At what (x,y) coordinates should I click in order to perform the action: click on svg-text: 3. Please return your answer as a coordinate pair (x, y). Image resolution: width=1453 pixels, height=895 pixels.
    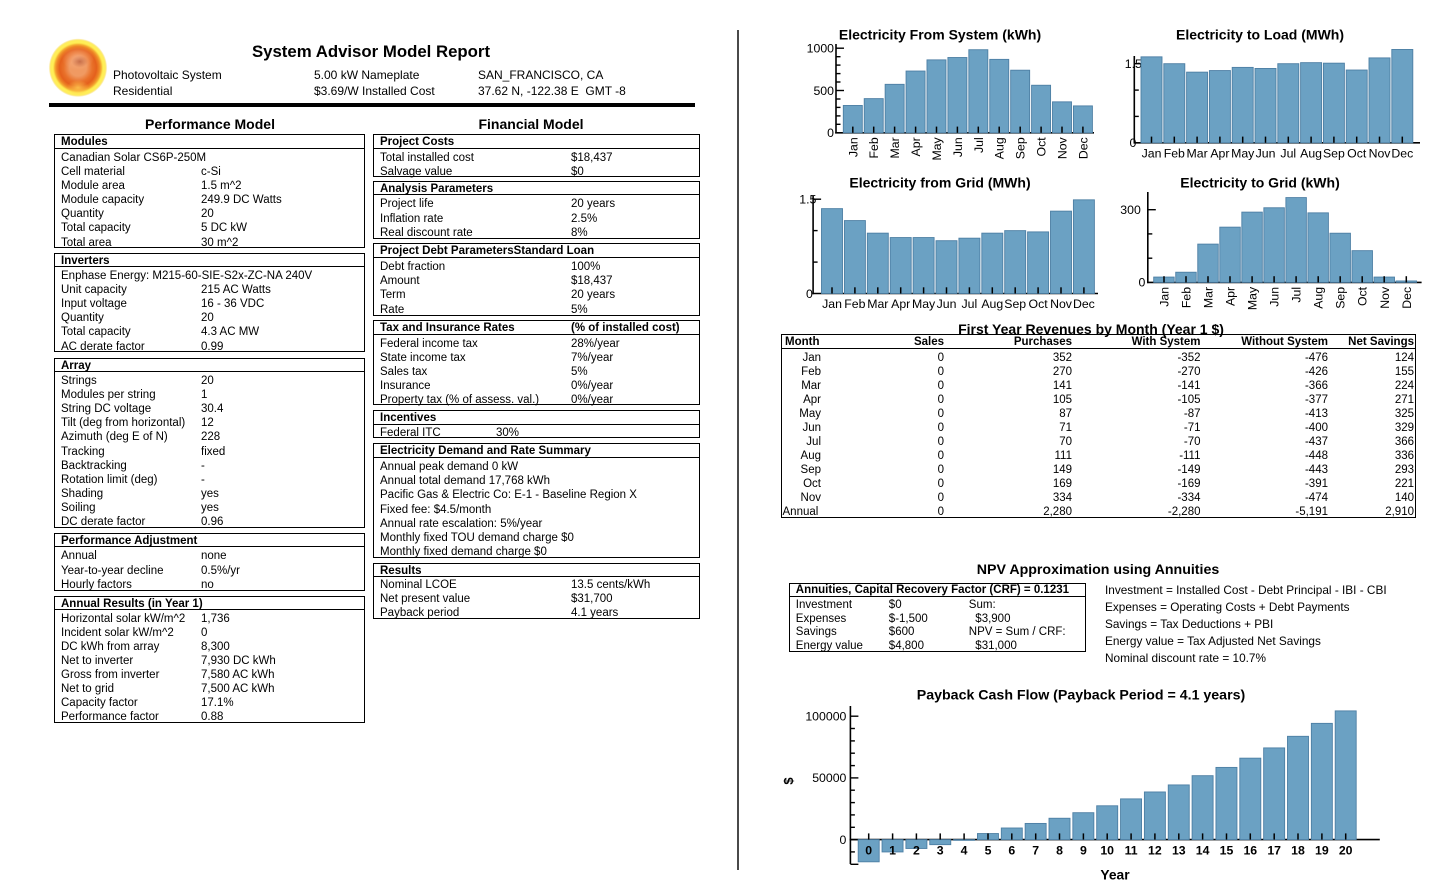
    Looking at the image, I should click on (940, 850).